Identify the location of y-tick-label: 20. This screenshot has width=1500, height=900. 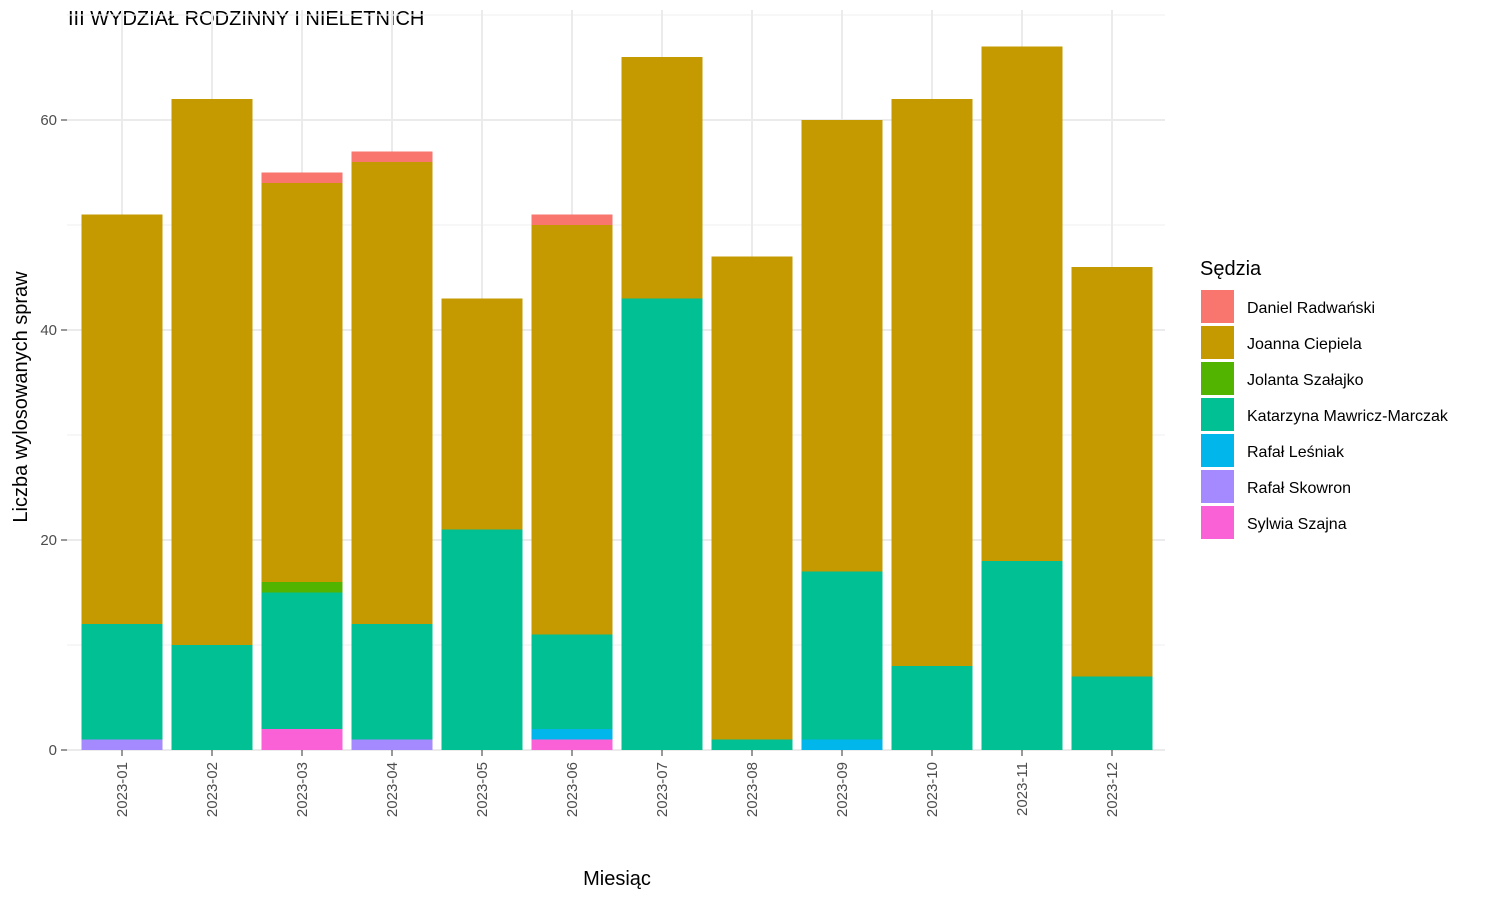
(48, 540).